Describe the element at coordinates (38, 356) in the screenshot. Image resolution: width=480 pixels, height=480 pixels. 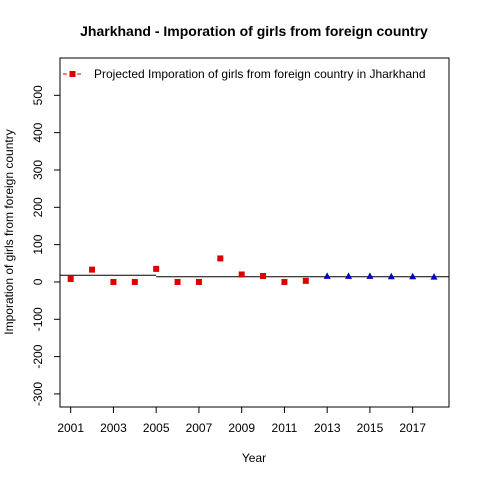
I see `y-tick-label: -200` at that location.